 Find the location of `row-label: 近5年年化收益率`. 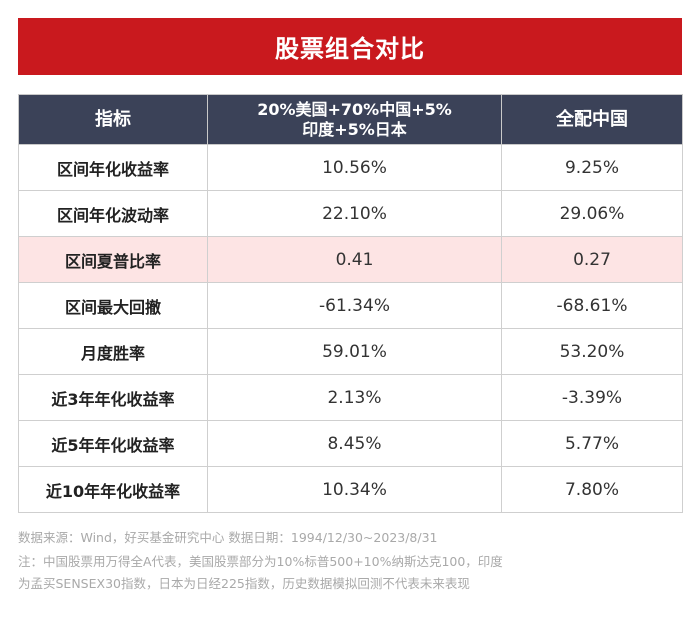

row-label: 近5年年化收益率 is located at coordinates (113, 443).